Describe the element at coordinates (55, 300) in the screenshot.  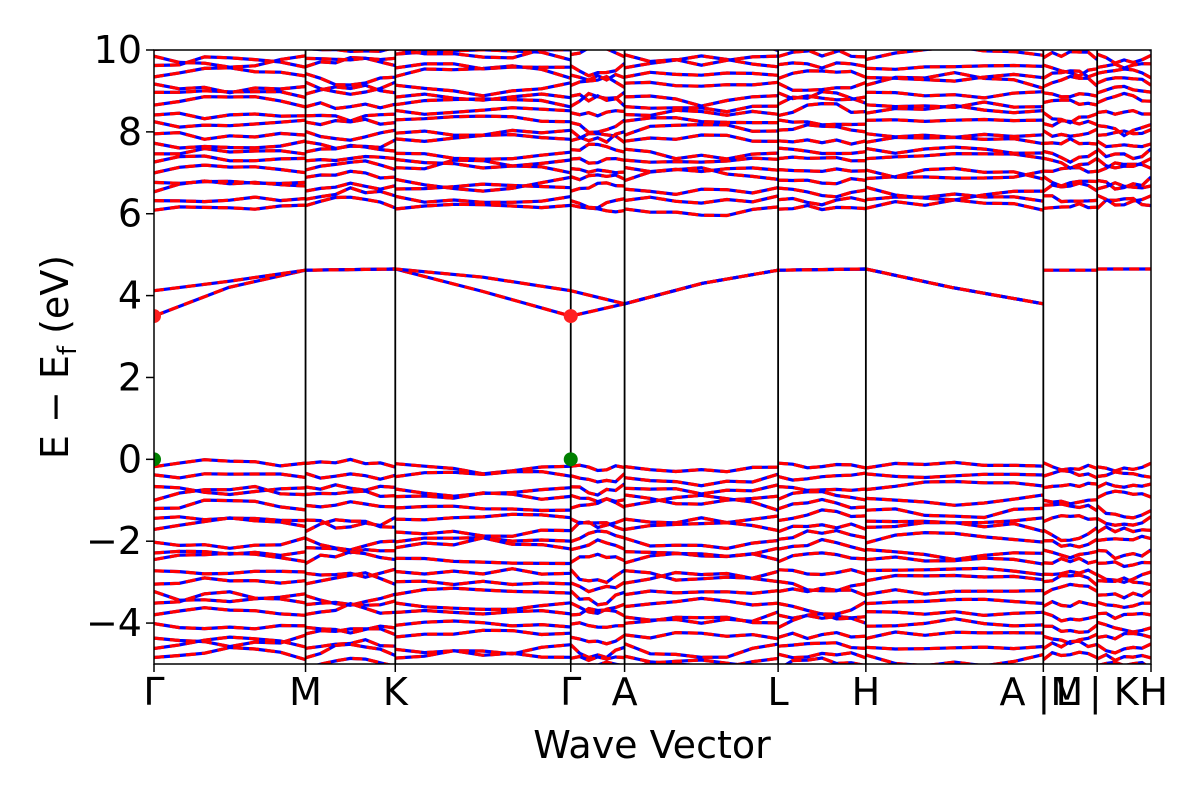
I see `y-axis-label-unit: (eV)` at that location.